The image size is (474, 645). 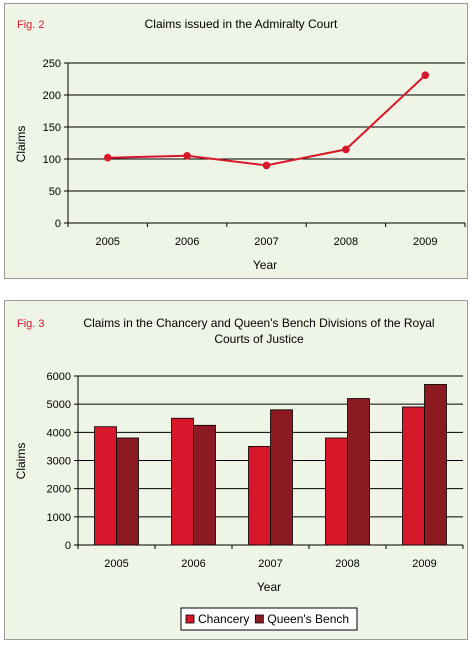 What do you see at coordinates (59, 377) in the screenshot?
I see `fig3-ytick-label: 6000` at bounding box center [59, 377].